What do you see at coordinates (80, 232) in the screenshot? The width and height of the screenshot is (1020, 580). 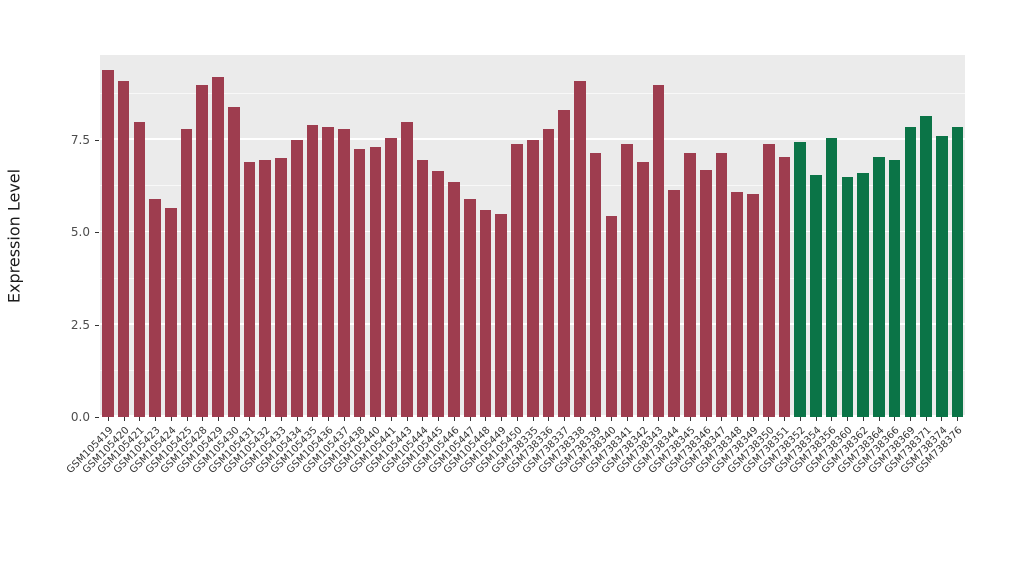 I see `y-tick-label: 5.0` at bounding box center [80, 232].